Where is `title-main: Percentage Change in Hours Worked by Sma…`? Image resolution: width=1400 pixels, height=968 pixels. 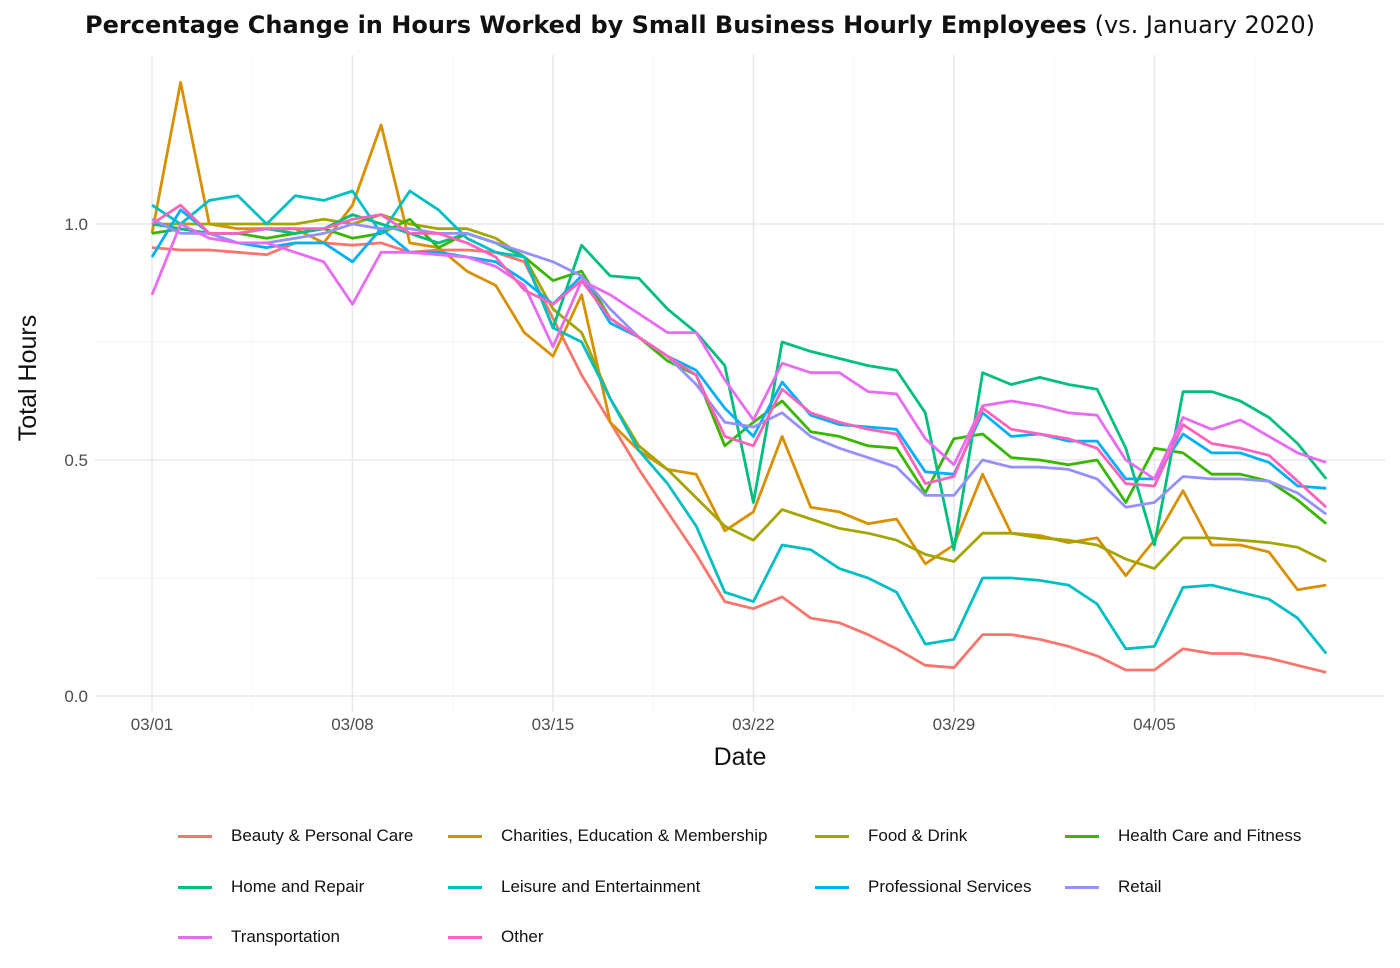
title-main: Percentage Change in Hours Worked by Sma… is located at coordinates (586, 25).